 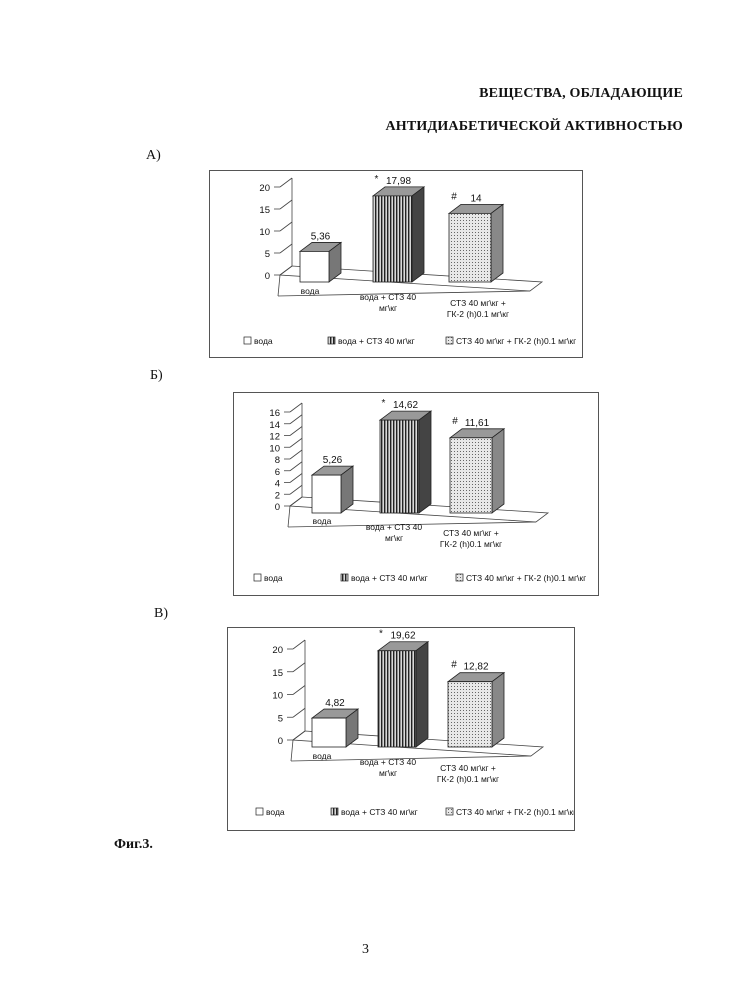 I want to click on legend-label: вода + СТЗ 40 мг\кг, so click(x=389, y=578).